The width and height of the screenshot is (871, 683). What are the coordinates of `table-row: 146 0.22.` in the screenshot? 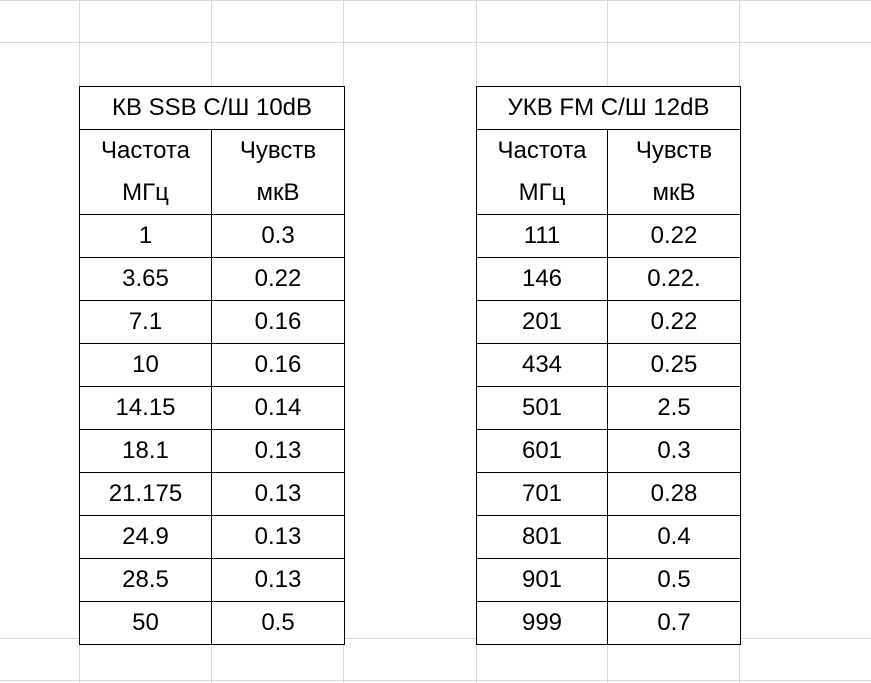 It's located at (608, 279).